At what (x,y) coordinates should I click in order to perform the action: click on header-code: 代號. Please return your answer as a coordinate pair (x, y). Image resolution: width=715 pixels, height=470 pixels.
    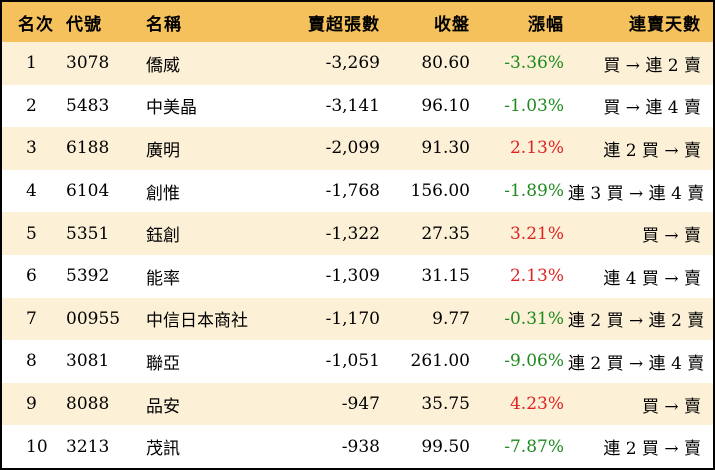
    Looking at the image, I should click on (84, 24).